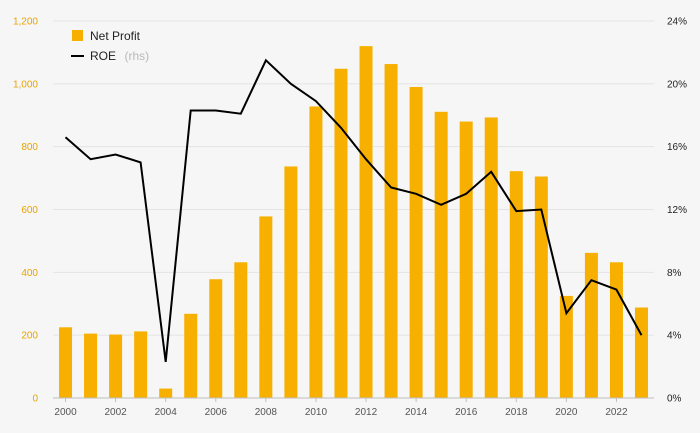  Describe the element at coordinates (677, 84) in the screenshot. I see `right-tick-label: 20%` at that location.